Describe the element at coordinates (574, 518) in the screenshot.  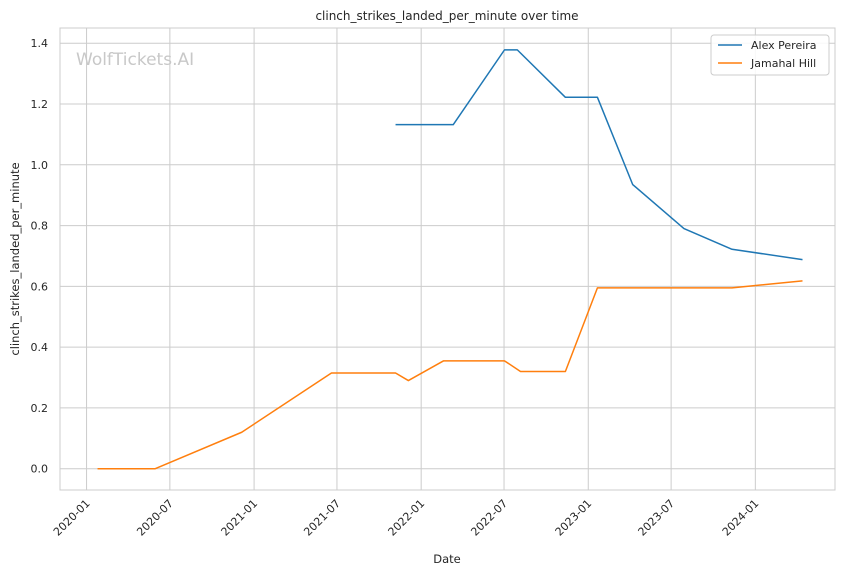
I see `x-tick-label: 2023-01` at that location.